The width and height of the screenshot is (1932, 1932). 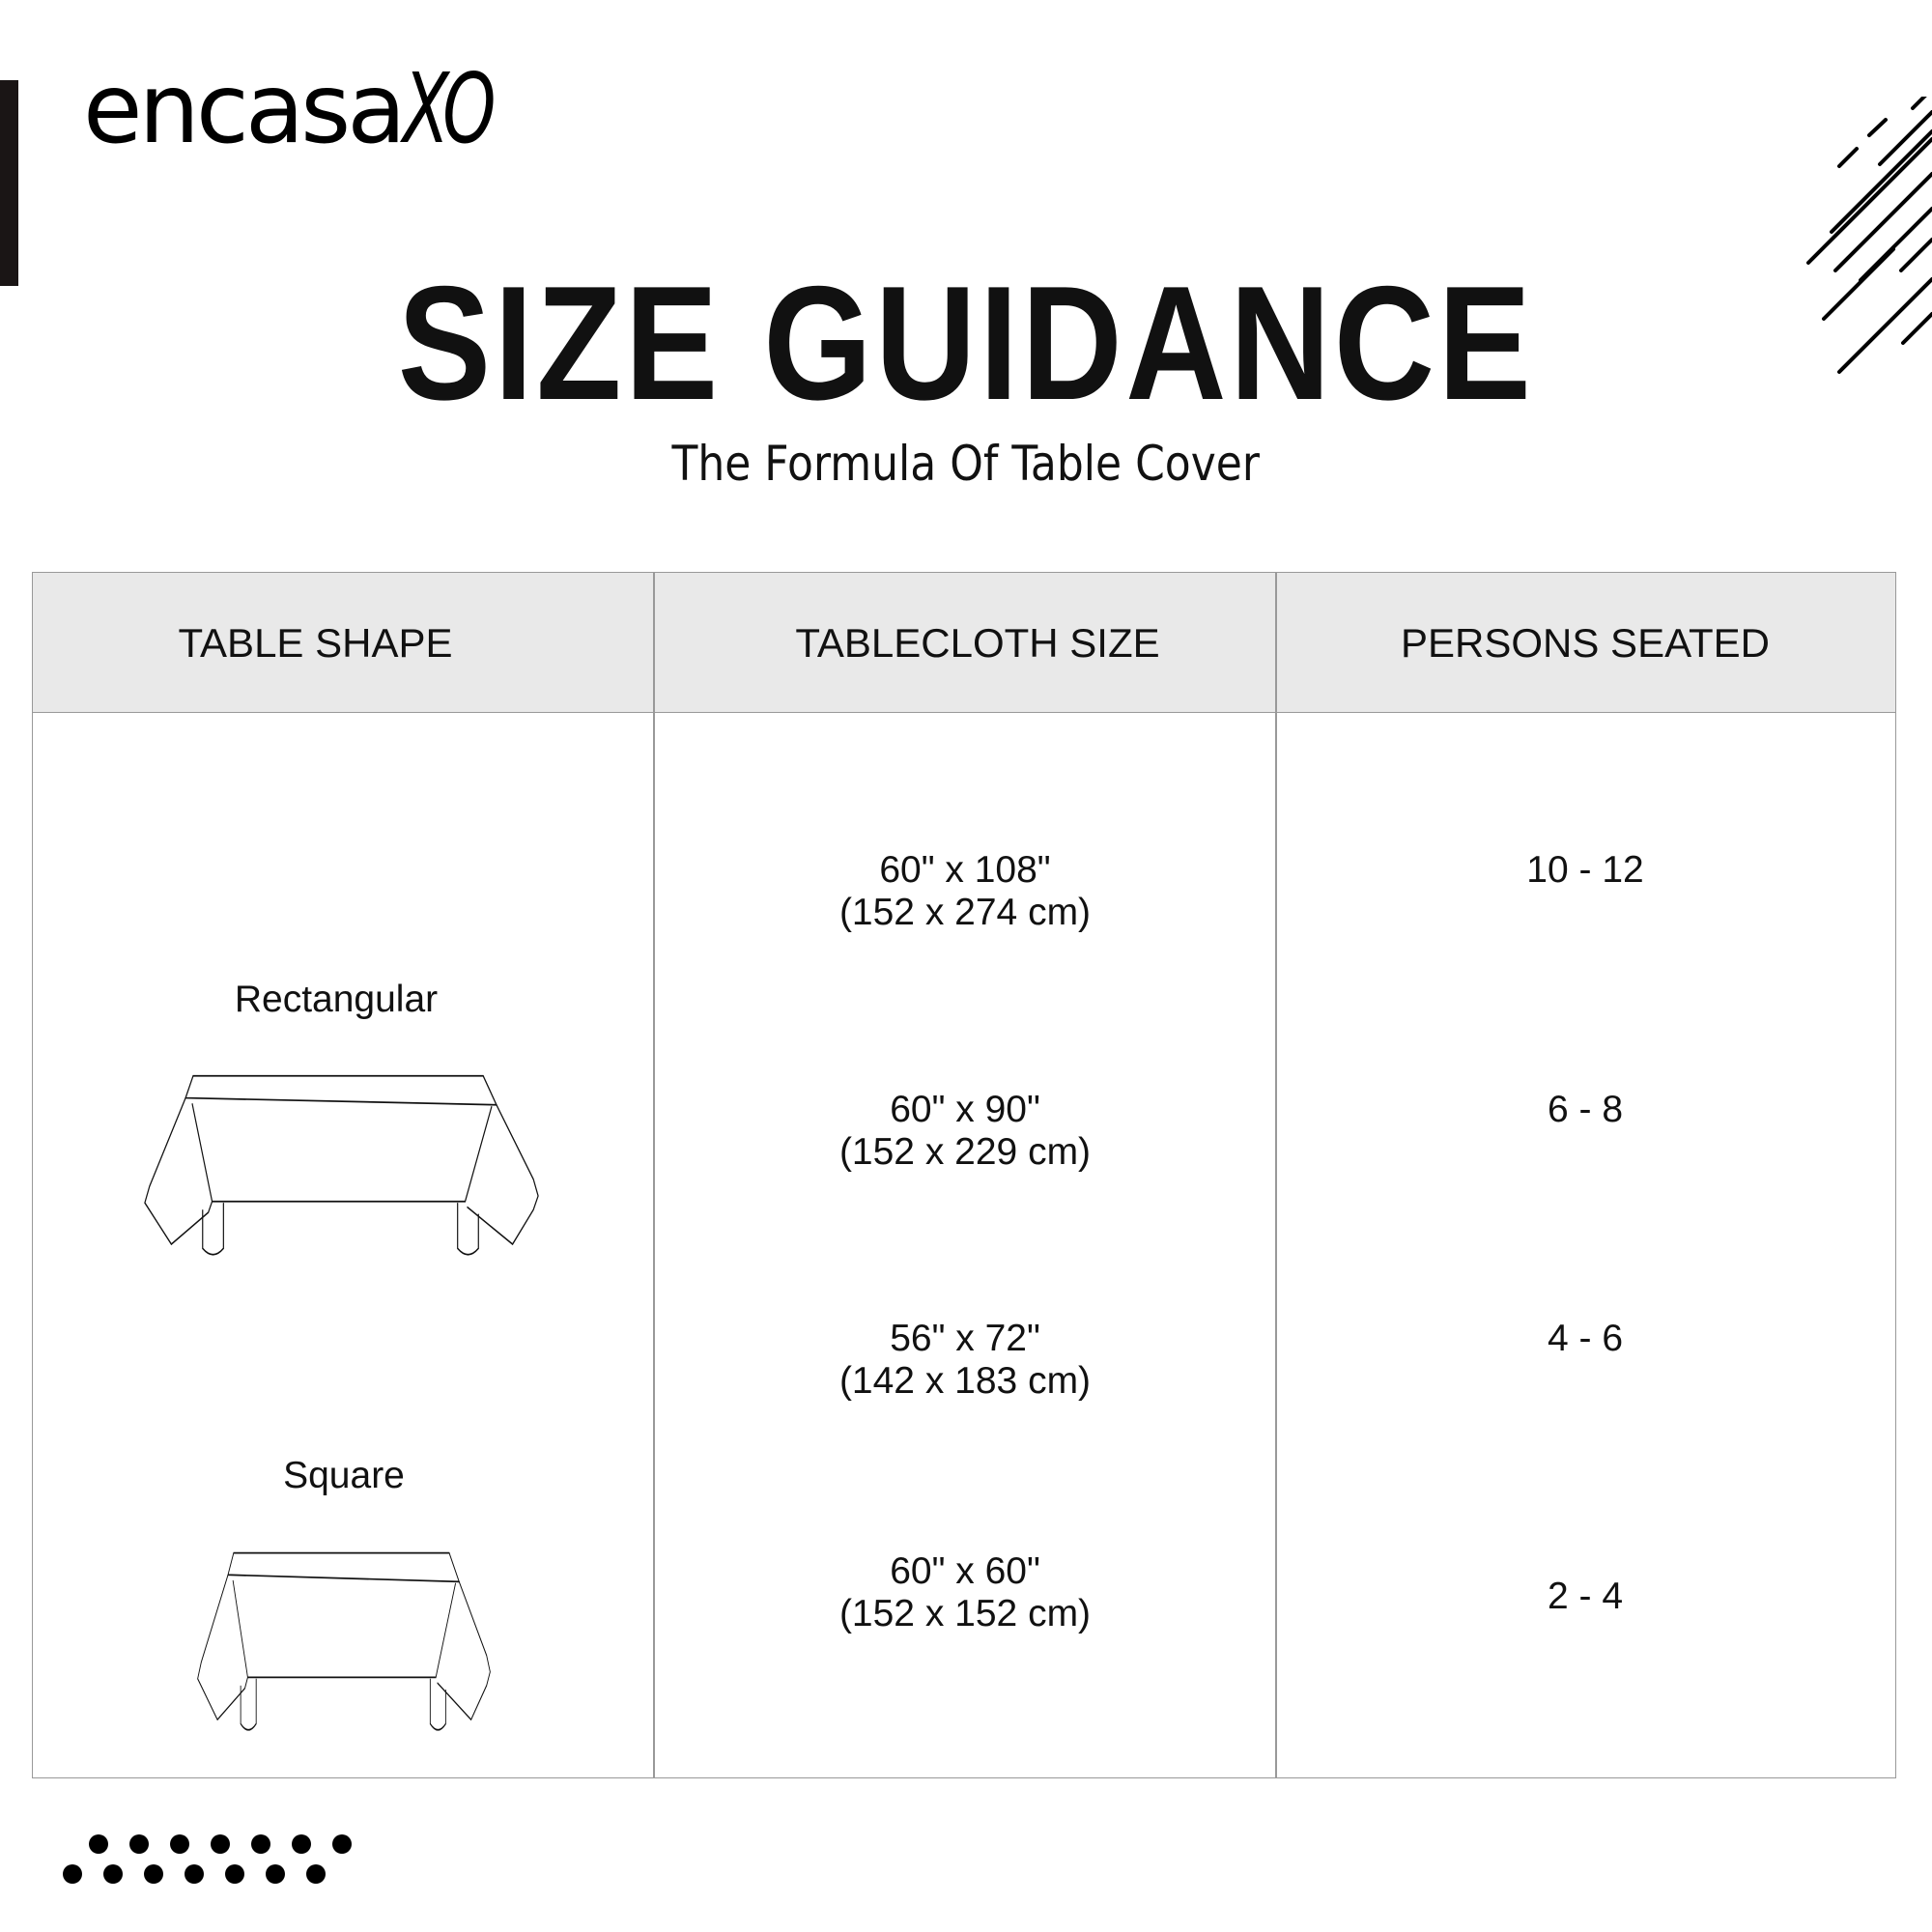 What do you see at coordinates (344, 1475) in the screenshot?
I see `shape-label-square: Square` at bounding box center [344, 1475].